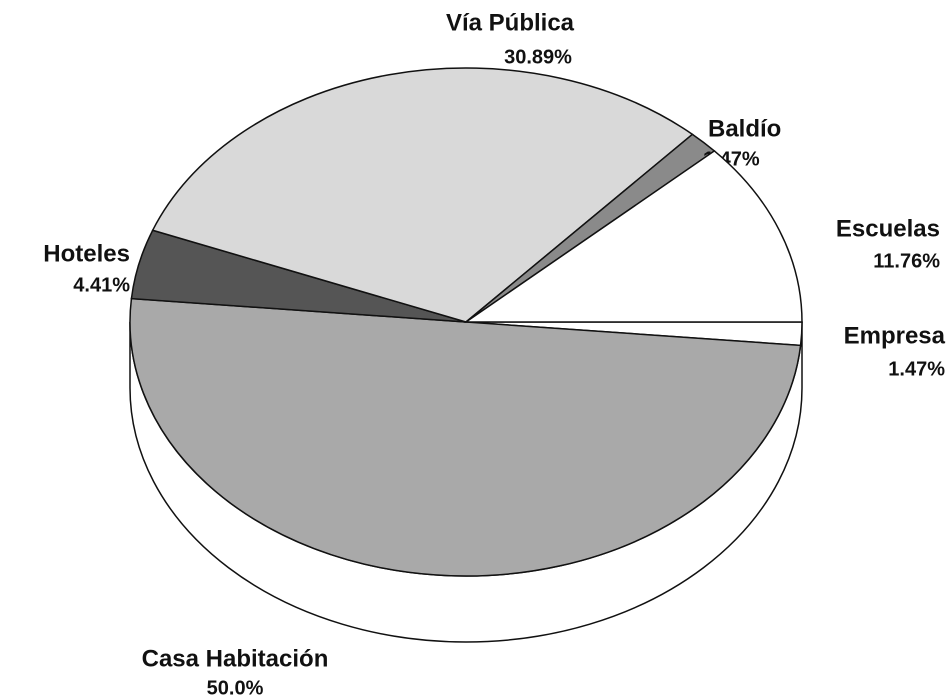 The image size is (950, 697). Describe the element at coordinates (235, 658) in the screenshot. I see `slice-label: Casa Habitación` at that location.